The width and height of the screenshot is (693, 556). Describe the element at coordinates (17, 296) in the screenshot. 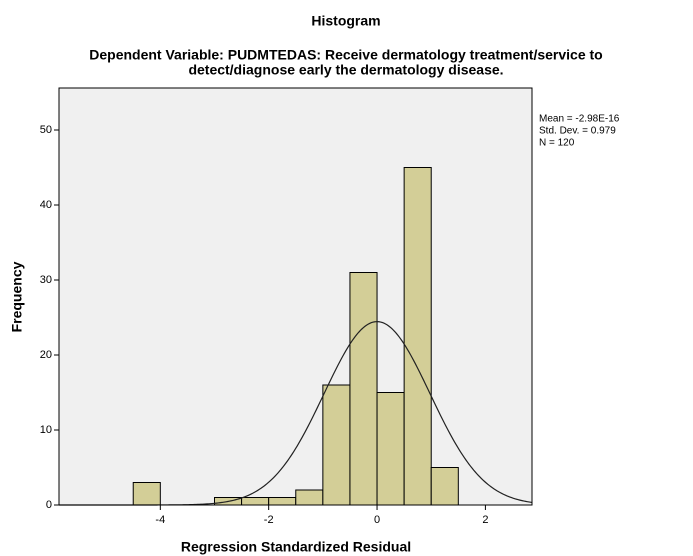

I see `y-axis-label: Frequency` at that location.